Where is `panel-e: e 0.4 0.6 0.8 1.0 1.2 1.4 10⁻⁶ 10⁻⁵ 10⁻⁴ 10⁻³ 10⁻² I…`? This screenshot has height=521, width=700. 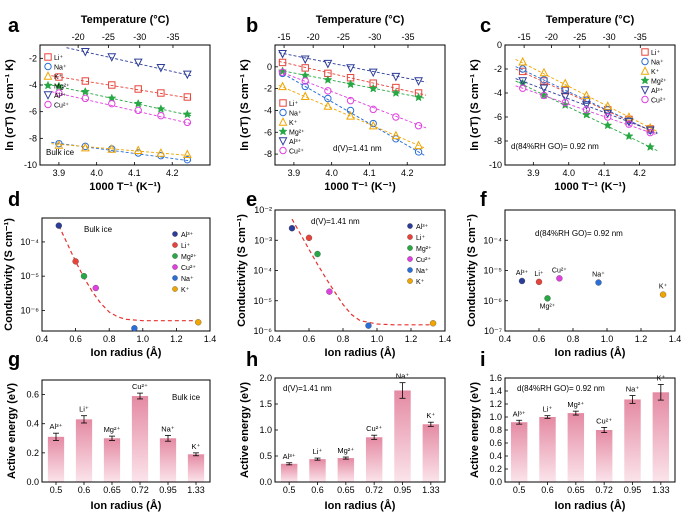 panel-e: e 0.4 0.6 0.8 1.0 1.2 1.4 10⁻⁶ 10⁻⁵ 10⁻⁴ 10⁻³ 10⁻² I… is located at coordinates (343, 274).